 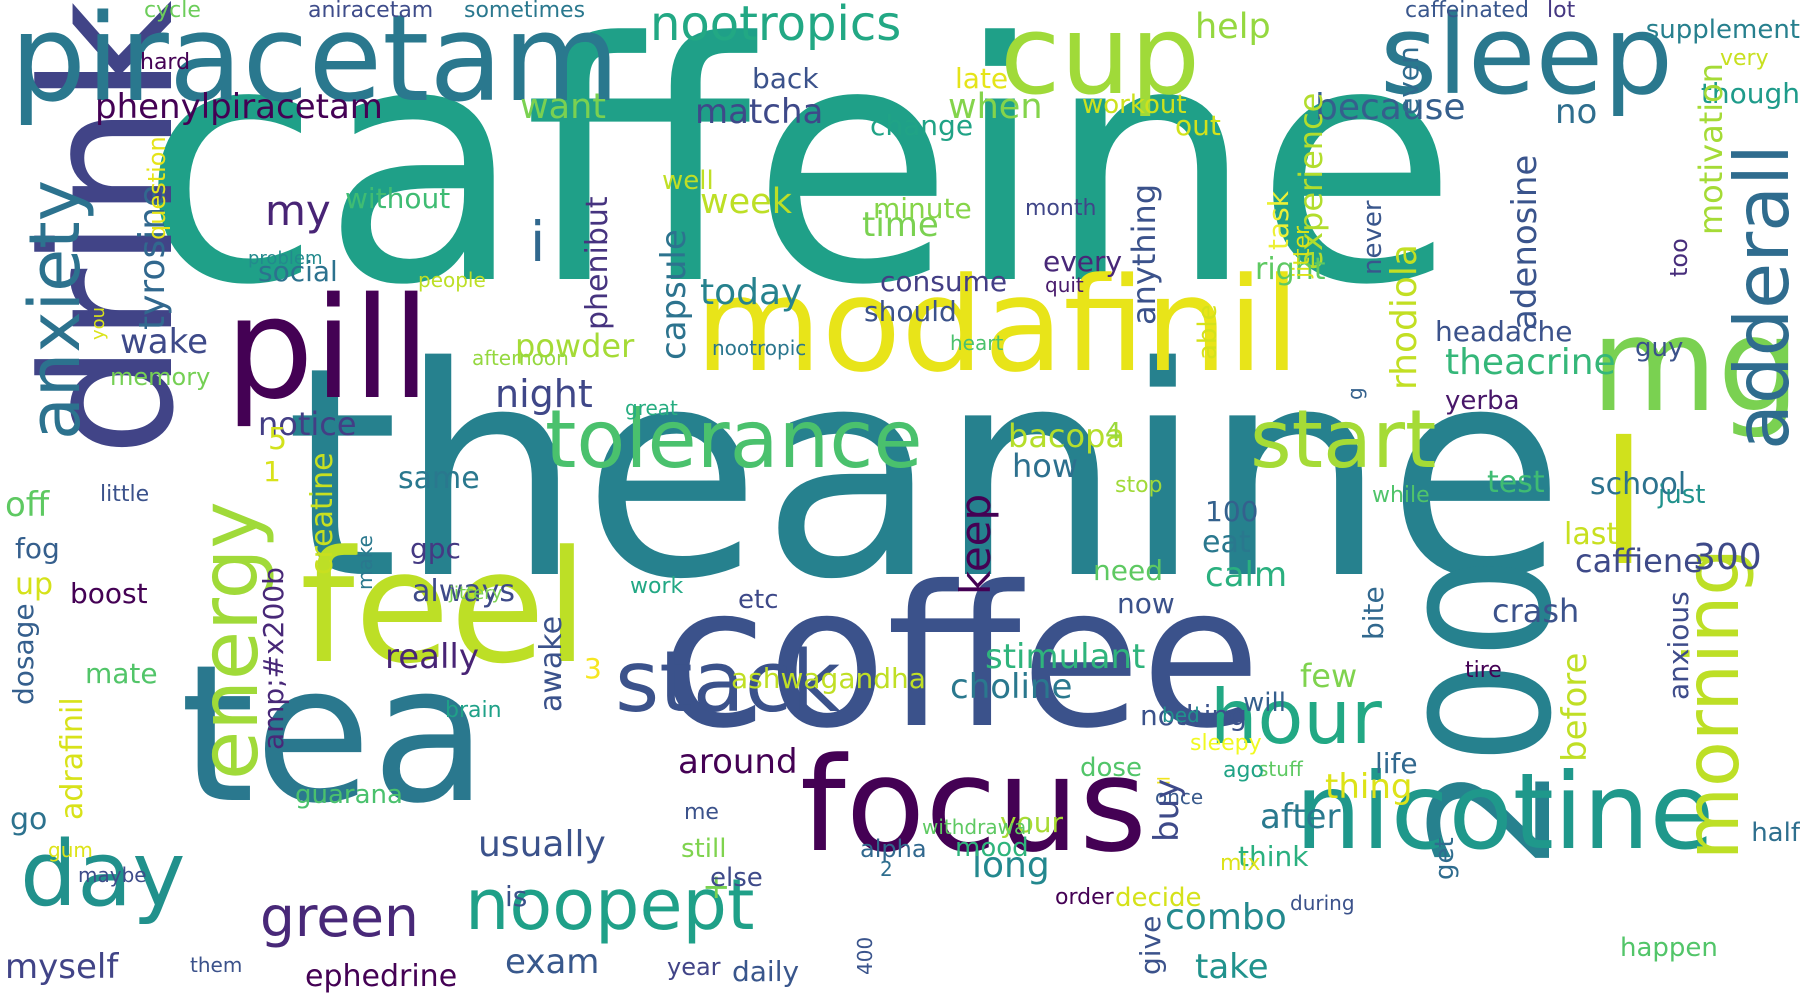 I want to click on word-14: mg, so click(x=1695, y=365).